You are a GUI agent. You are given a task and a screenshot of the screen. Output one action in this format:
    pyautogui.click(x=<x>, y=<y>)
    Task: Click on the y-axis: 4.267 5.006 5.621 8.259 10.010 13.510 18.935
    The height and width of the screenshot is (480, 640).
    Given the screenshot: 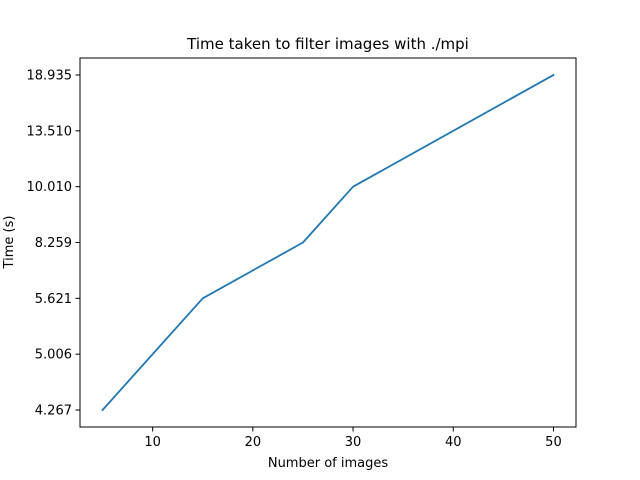 What is the action you would take?
    pyautogui.click(x=53, y=244)
    